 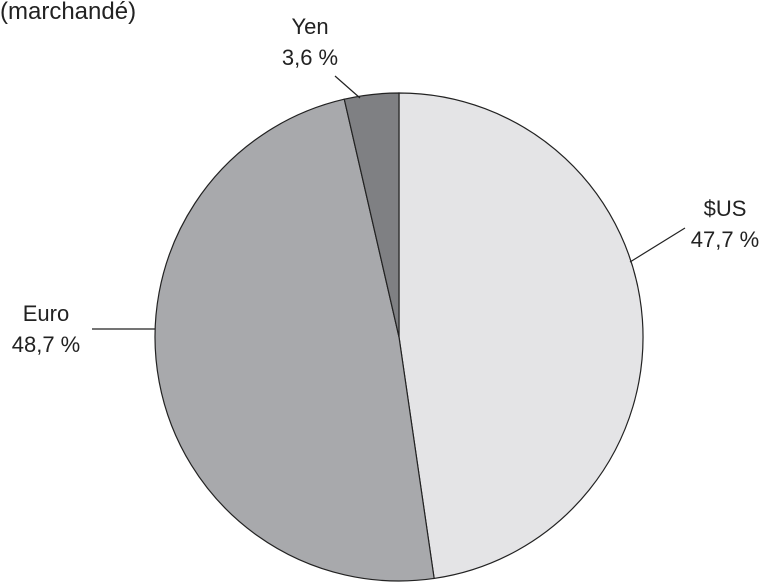 I want to click on slice-value-yen: 3,6 %, so click(x=310, y=57).